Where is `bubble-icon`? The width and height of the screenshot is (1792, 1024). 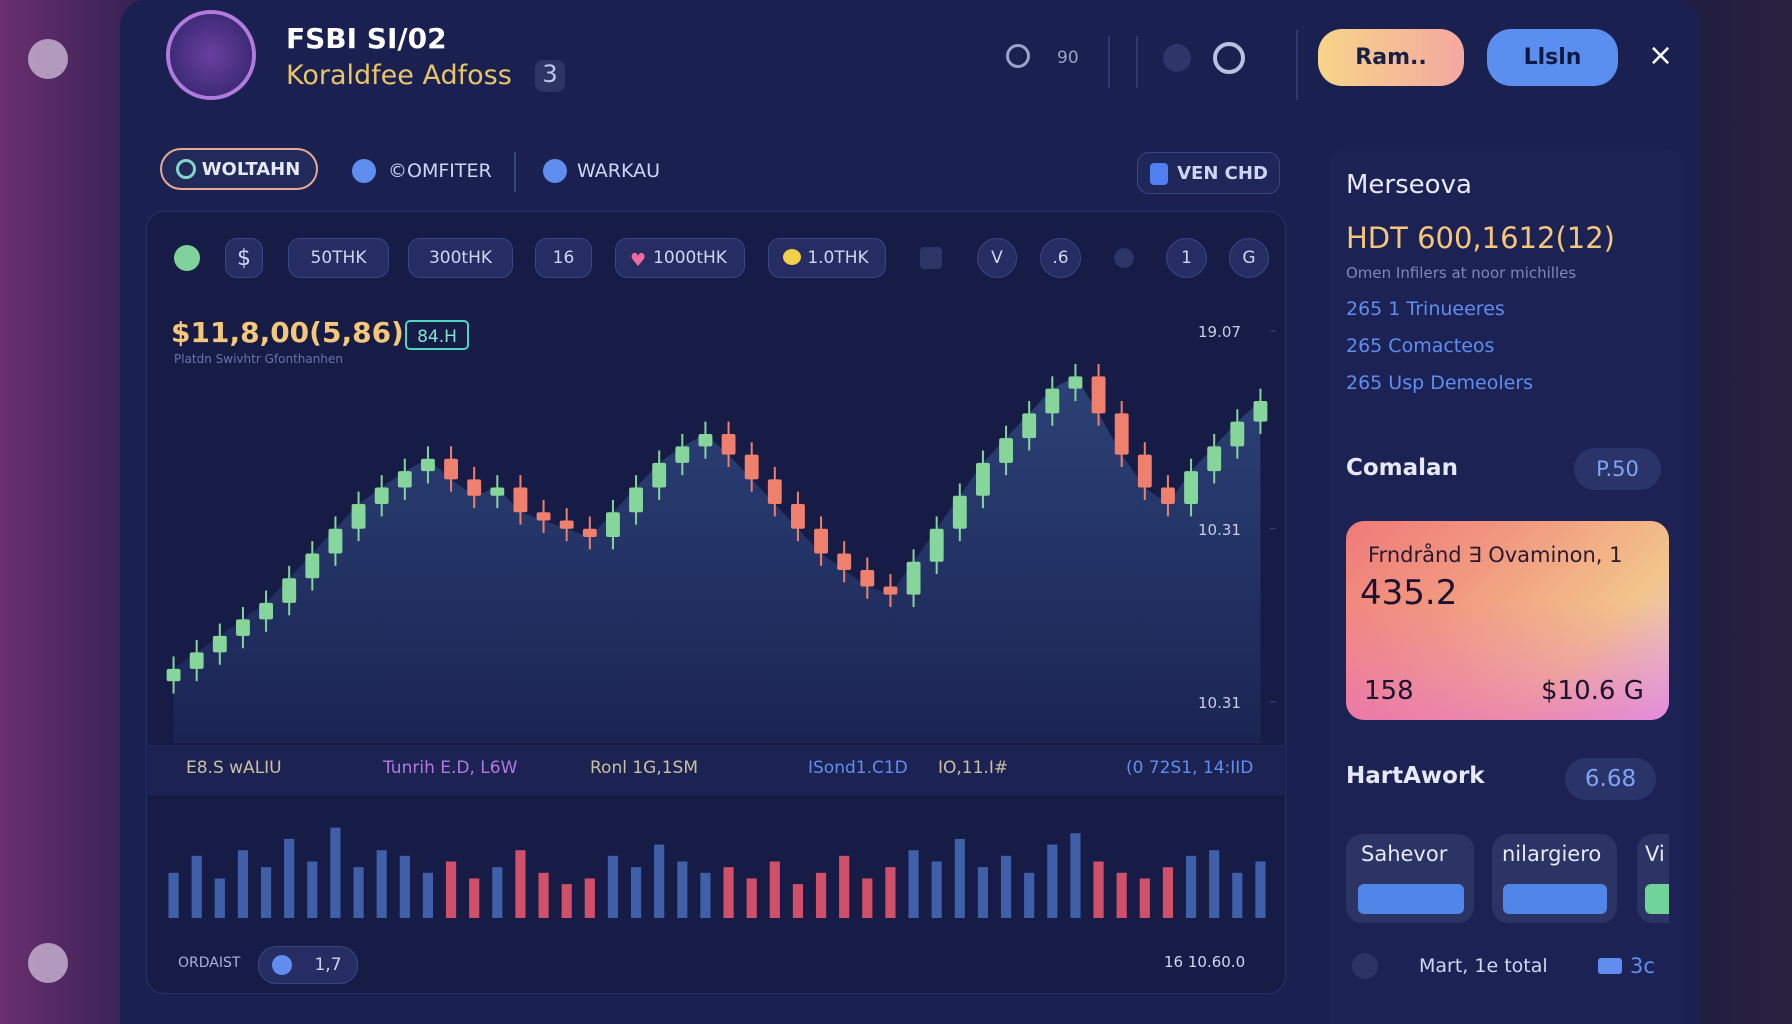
bubble-icon is located at coordinates (792, 257).